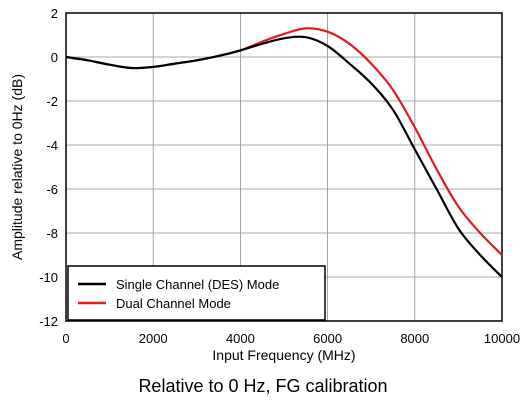 The height and width of the screenshot is (407, 526). I want to click on y-tick-label: -8, so click(52, 233).